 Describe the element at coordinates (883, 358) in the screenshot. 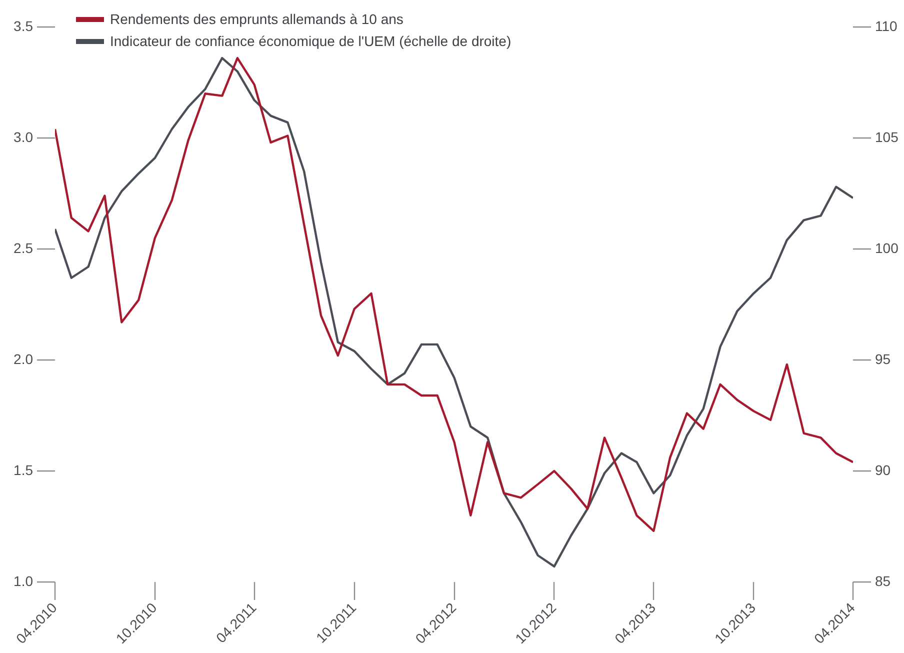

I see `y2-tick-label: 95` at that location.